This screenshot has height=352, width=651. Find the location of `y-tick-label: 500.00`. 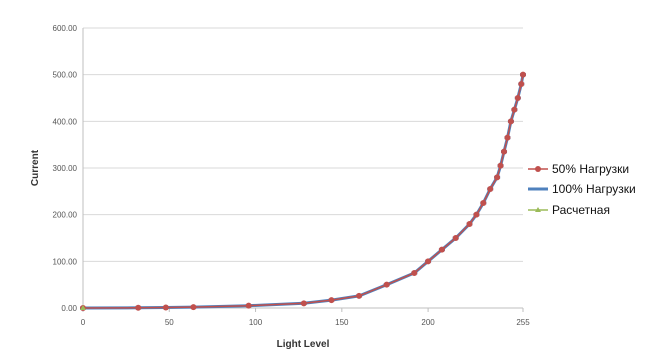

y-tick-label: 500.00 is located at coordinates (65, 75).